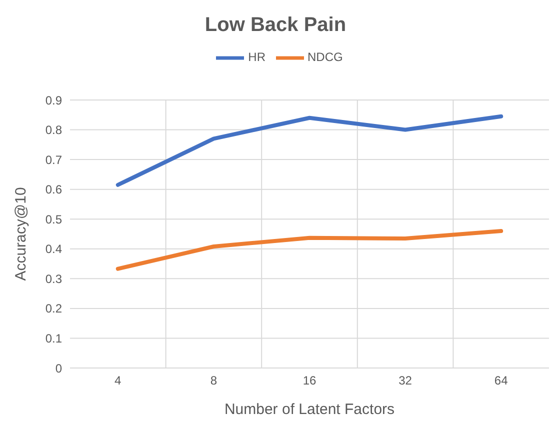 This screenshot has height=428, width=551. I want to click on x-tick-label: 16, so click(309, 381).